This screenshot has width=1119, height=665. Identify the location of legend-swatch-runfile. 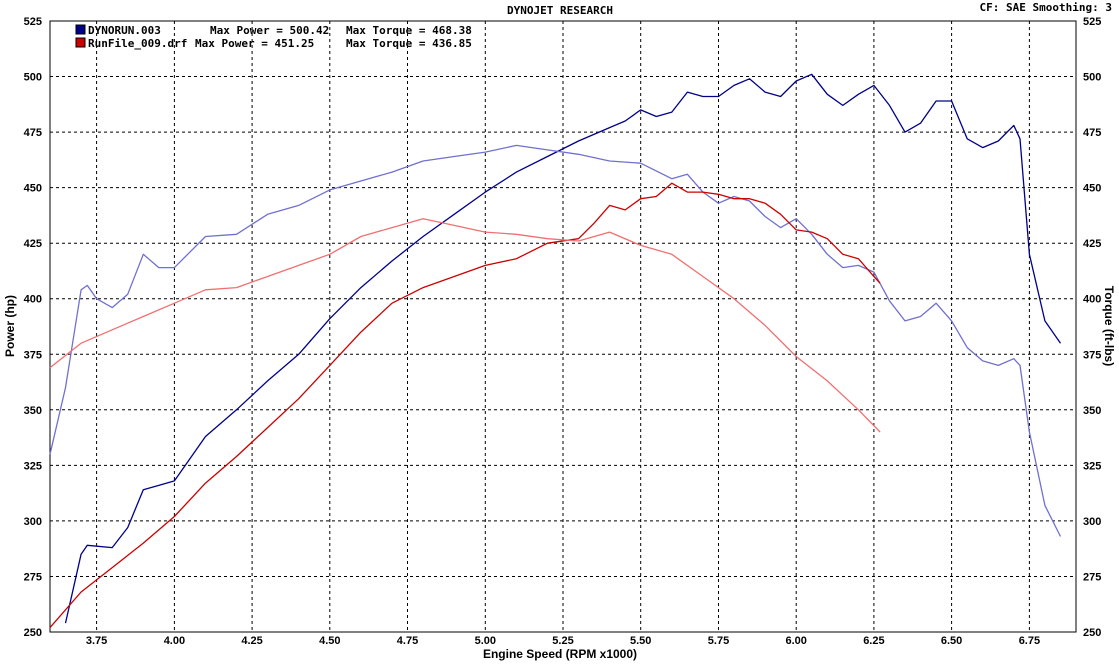
(80, 42).